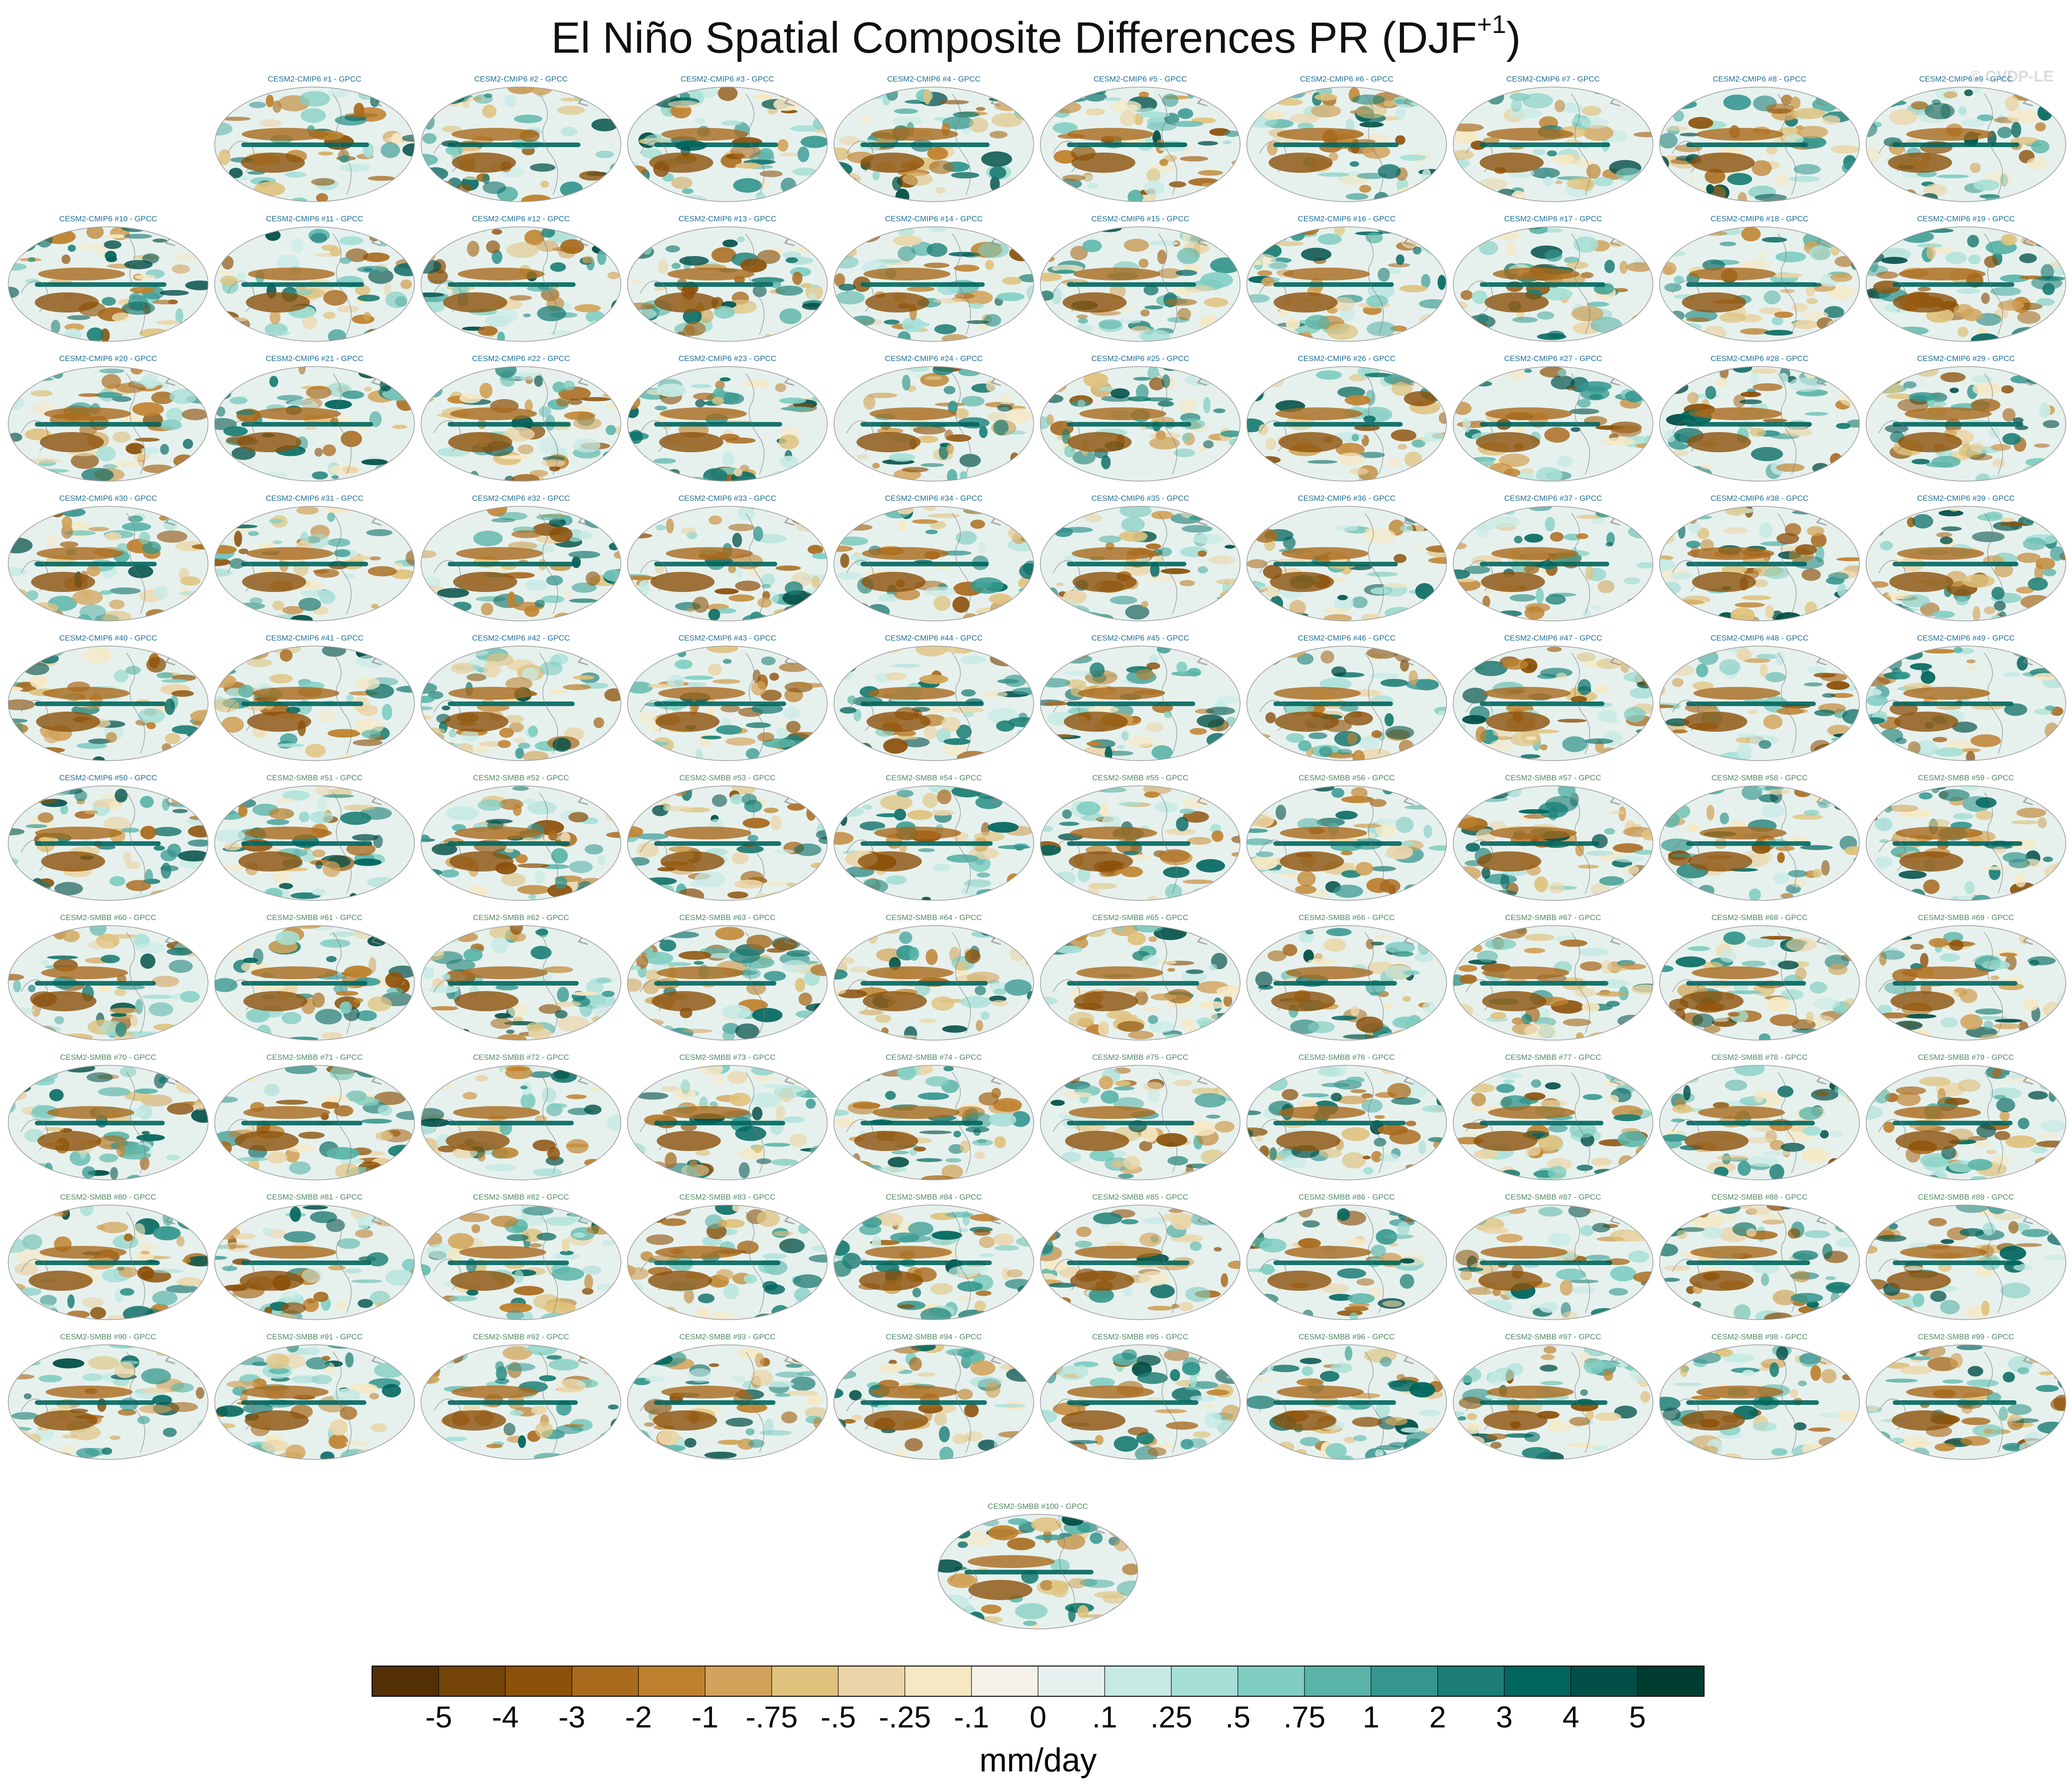 The width and height of the screenshot is (2072, 1787). Describe the element at coordinates (728, 638) in the screenshot. I see `panel-title: CESM2-CMIP6 #43 - GPCC` at that location.